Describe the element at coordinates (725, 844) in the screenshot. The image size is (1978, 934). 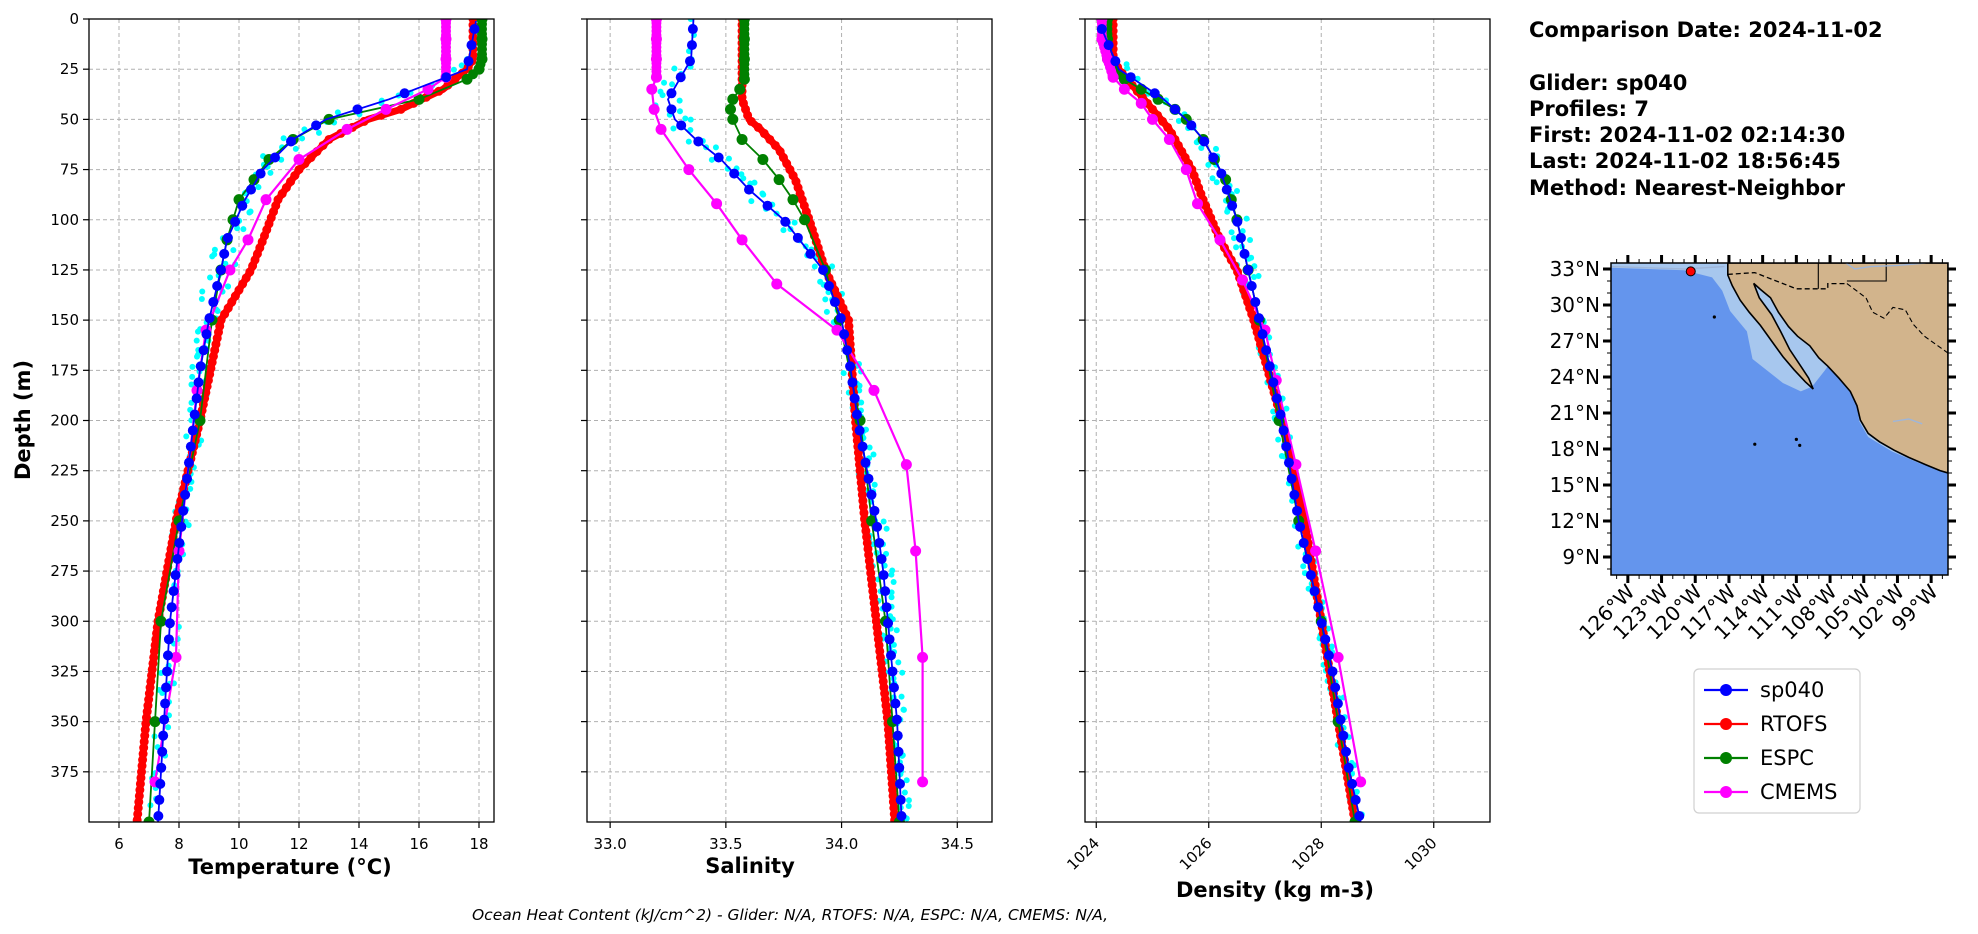
I see `x-tick-label: 33.5` at that location.